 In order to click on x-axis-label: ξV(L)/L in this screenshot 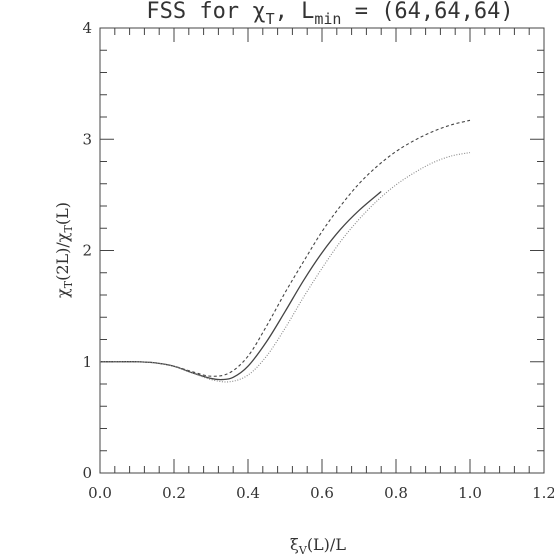, I will do `click(318, 544)`.